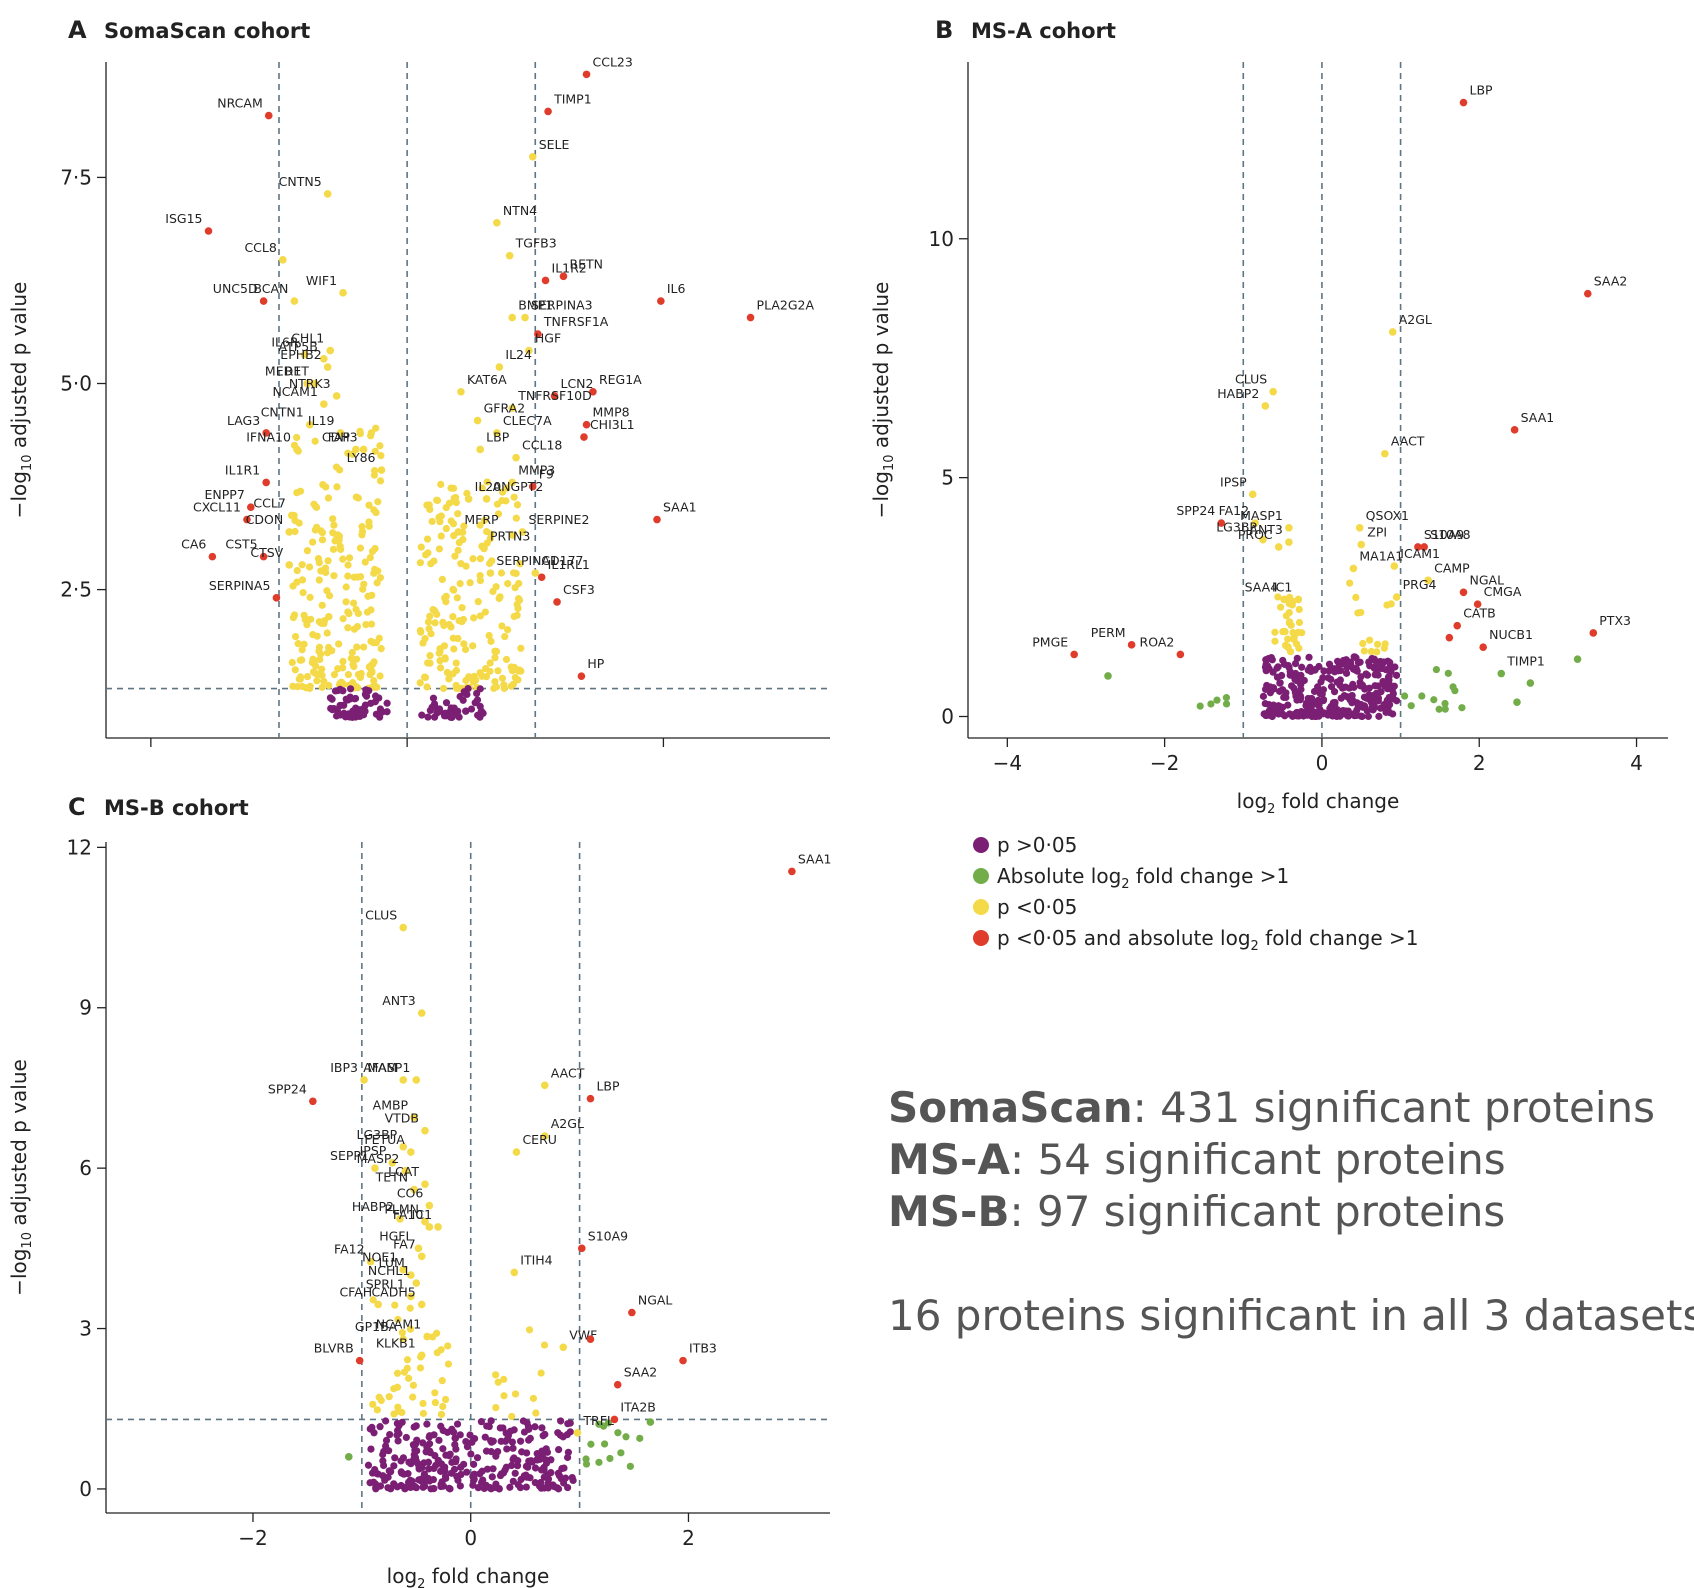 This screenshot has height=1588, width=1694. Describe the element at coordinates (239, 103) in the screenshot. I see `point-label: NRCAM` at that location.